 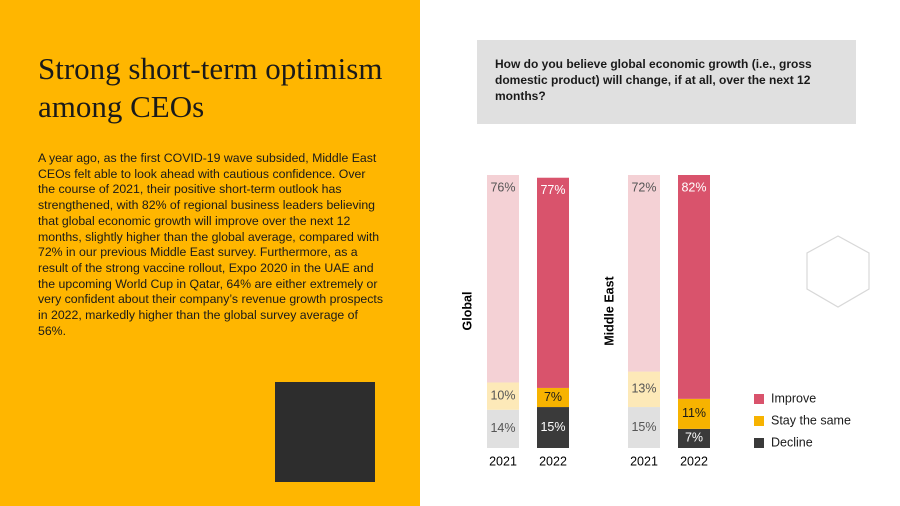 What do you see at coordinates (643, 187) in the screenshot?
I see `value-label: 72%` at bounding box center [643, 187].